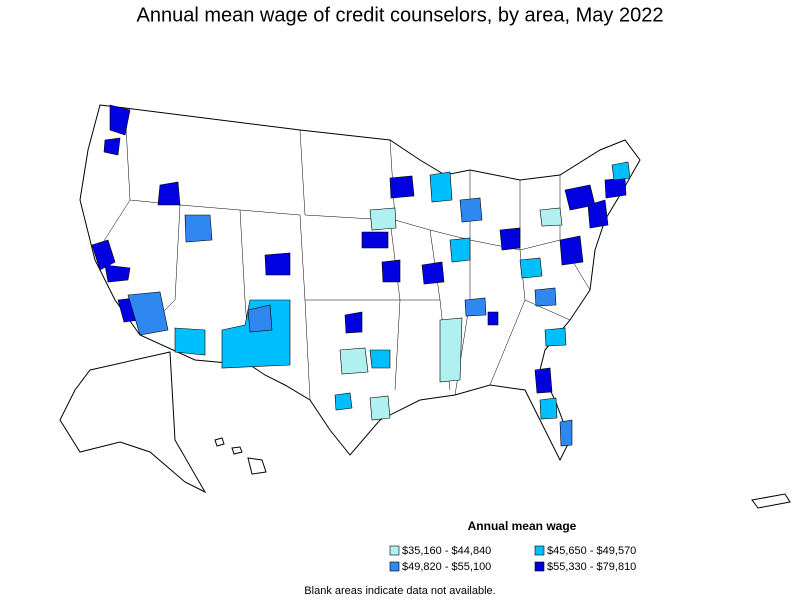 Image resolution: width=800 pixels, height=600 pixels. What do you see at coordinates (591, 567) in the screenshot?
I see `legend-label: $55,330 - $79,810` at bounding box center [591, 567].